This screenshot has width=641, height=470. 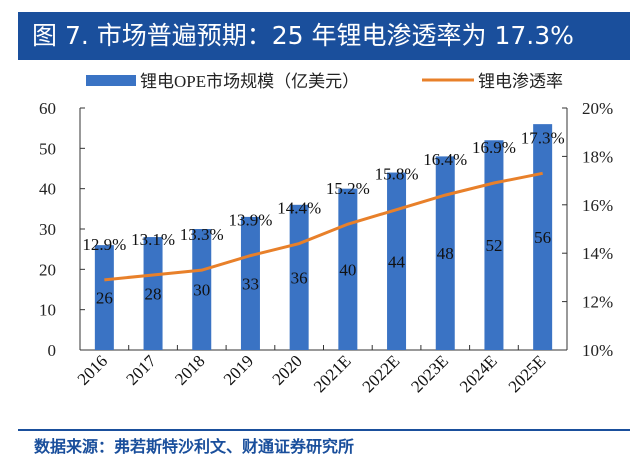 What do you see at coordinates (494, 147) in the screenshot?
I see `line-value-label: 16.9%` at bounding box center [494, 147].